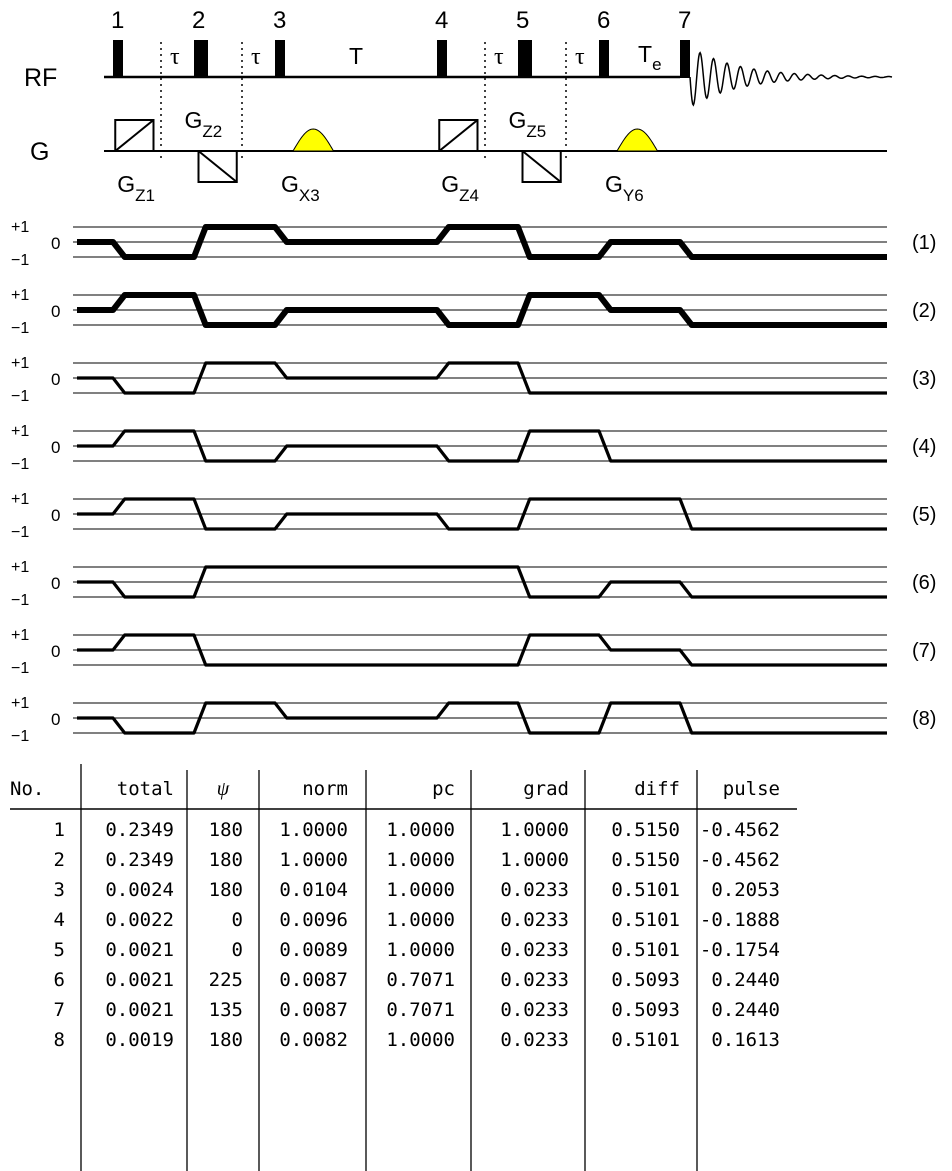 The width and height of the screenshot is (952, 1171). What do you see at coordinates (59, 830) in the screenshot?
I see `table-cell: 1` at bounding box center [59, 830].